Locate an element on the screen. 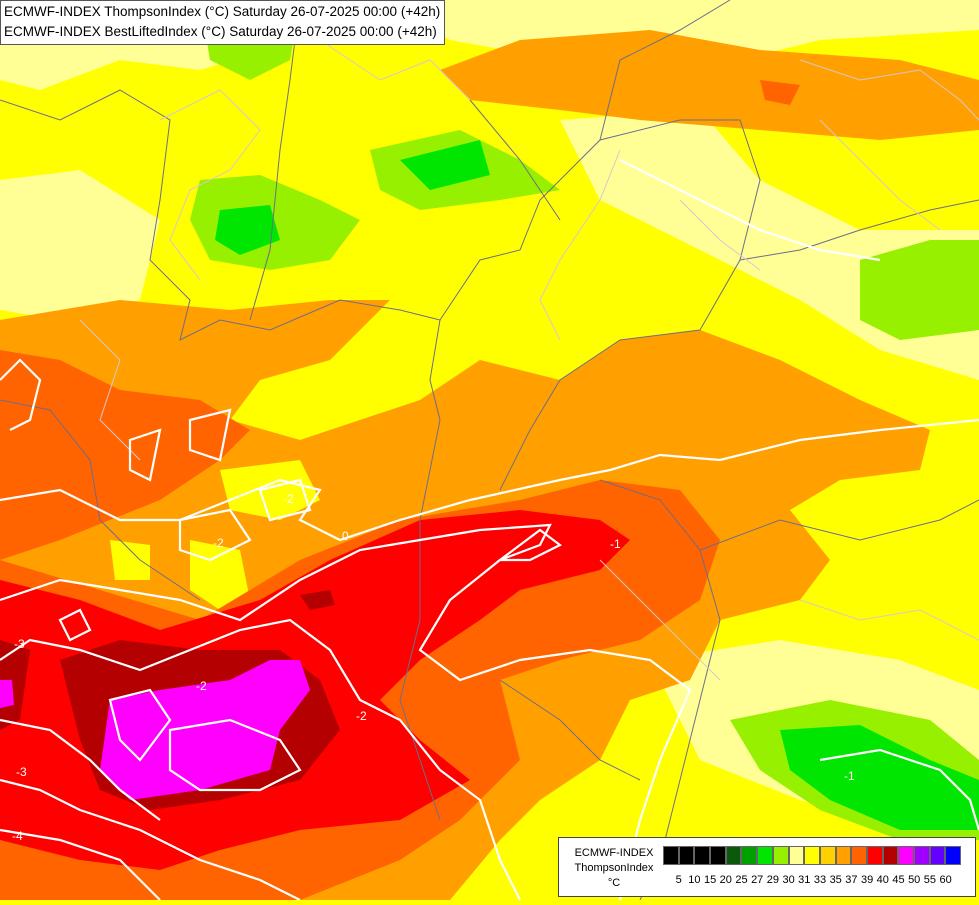 The height and width of the screenshot is (905, 979). legend-title: ECMWF-INDEX ThompsonIndex °C is located at coordinates (614, 868).